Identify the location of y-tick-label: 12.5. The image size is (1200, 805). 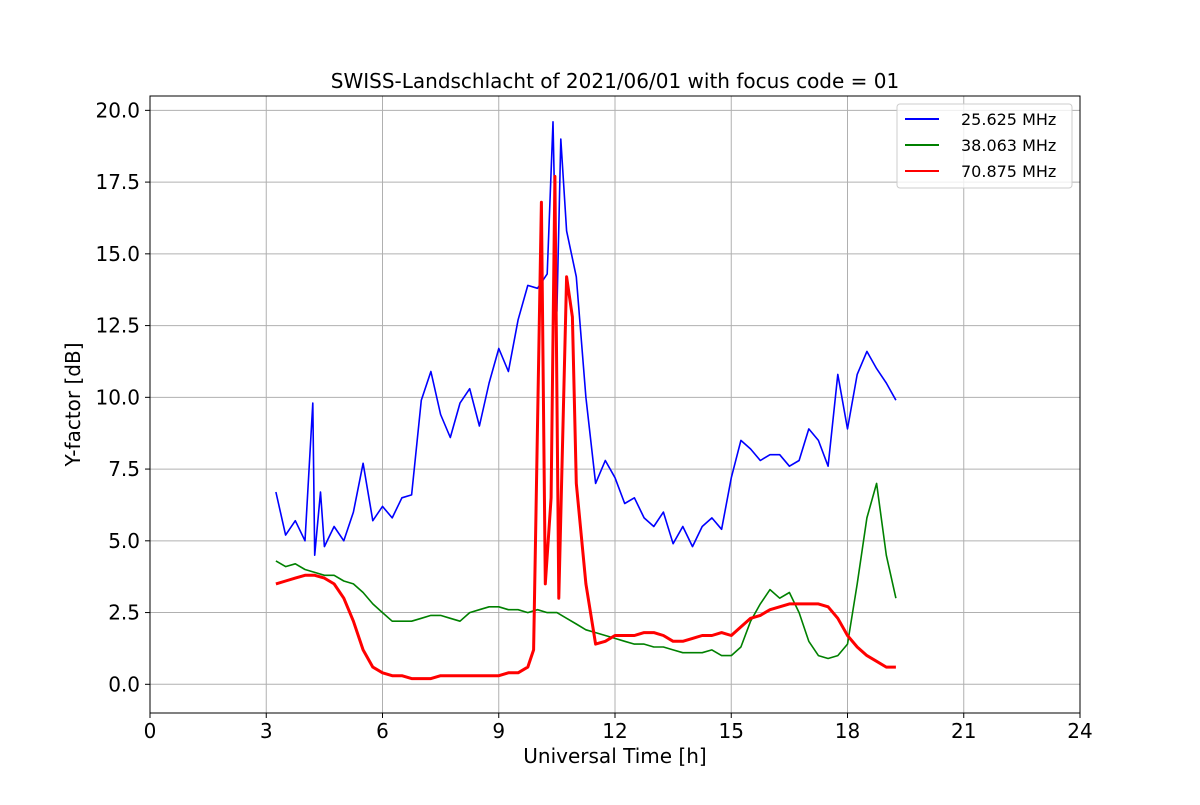
(117, 326).